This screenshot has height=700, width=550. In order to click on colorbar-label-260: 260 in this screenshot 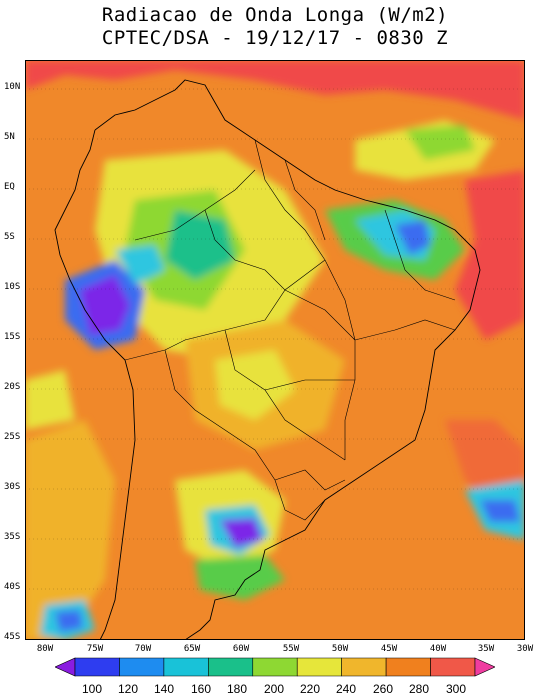, I will do `click(383, 689)`.